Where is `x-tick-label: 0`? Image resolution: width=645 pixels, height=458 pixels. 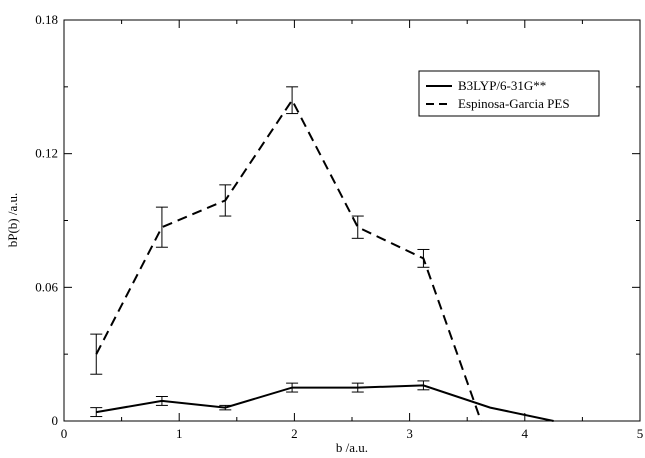
x-tick-label: 0 is located at coordinates (64, 433).